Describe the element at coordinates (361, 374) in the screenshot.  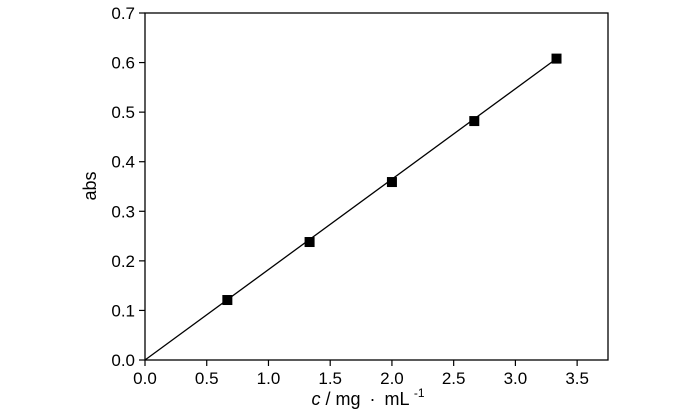
I see `x-axis-ticks: 0.0 0.5 1.0 1.5 2.0 2.5 3.0 3.5` at that location.